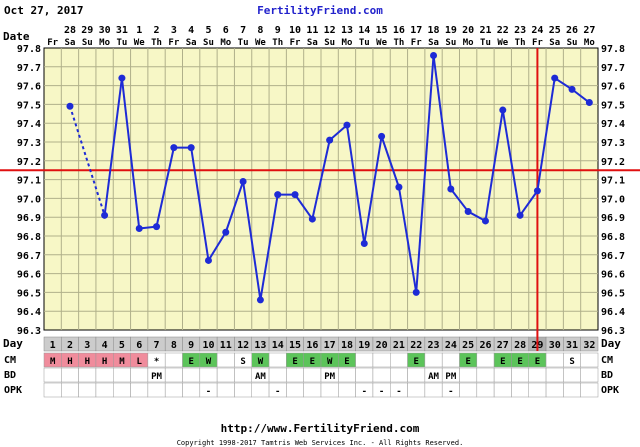 The image size is (640, 447). Describe the element at coordinates (260, 345) in the screenshot. I see `day-number: 13` at that location.